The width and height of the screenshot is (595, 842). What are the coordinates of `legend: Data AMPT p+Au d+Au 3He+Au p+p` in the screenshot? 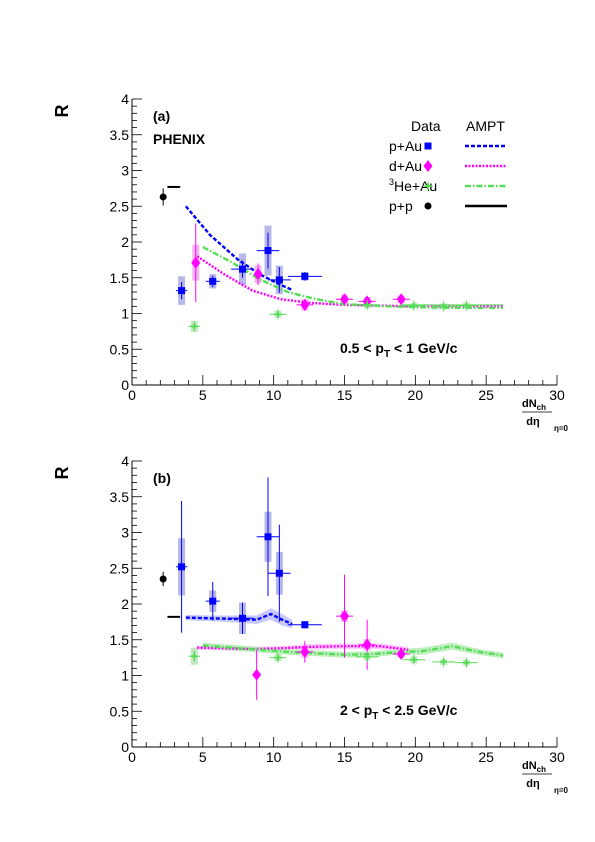 It's located at (448, 166).